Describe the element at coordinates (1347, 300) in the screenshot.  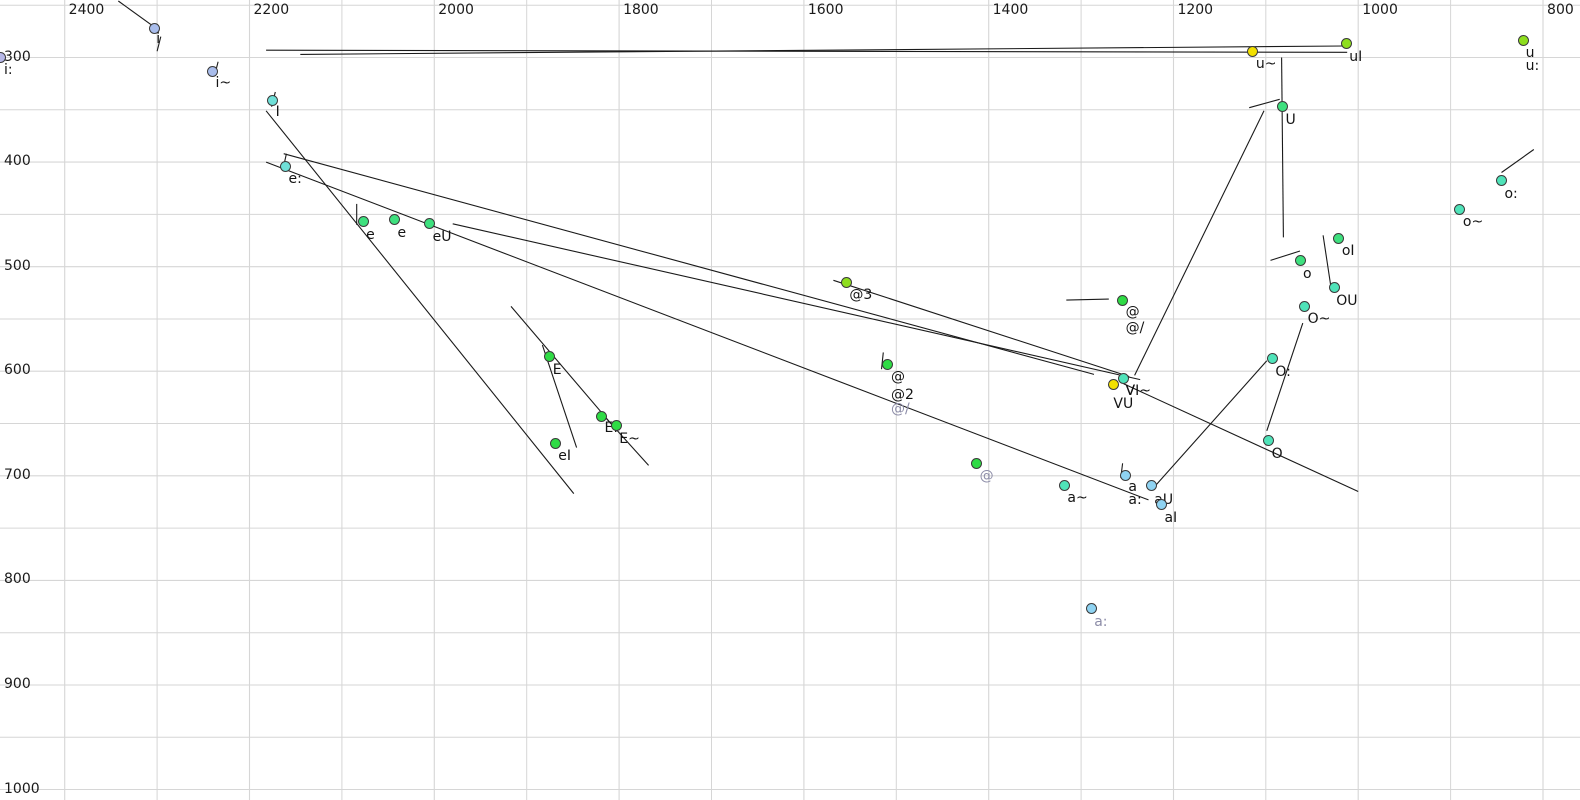
I see `vowel-label: OU` at that location.